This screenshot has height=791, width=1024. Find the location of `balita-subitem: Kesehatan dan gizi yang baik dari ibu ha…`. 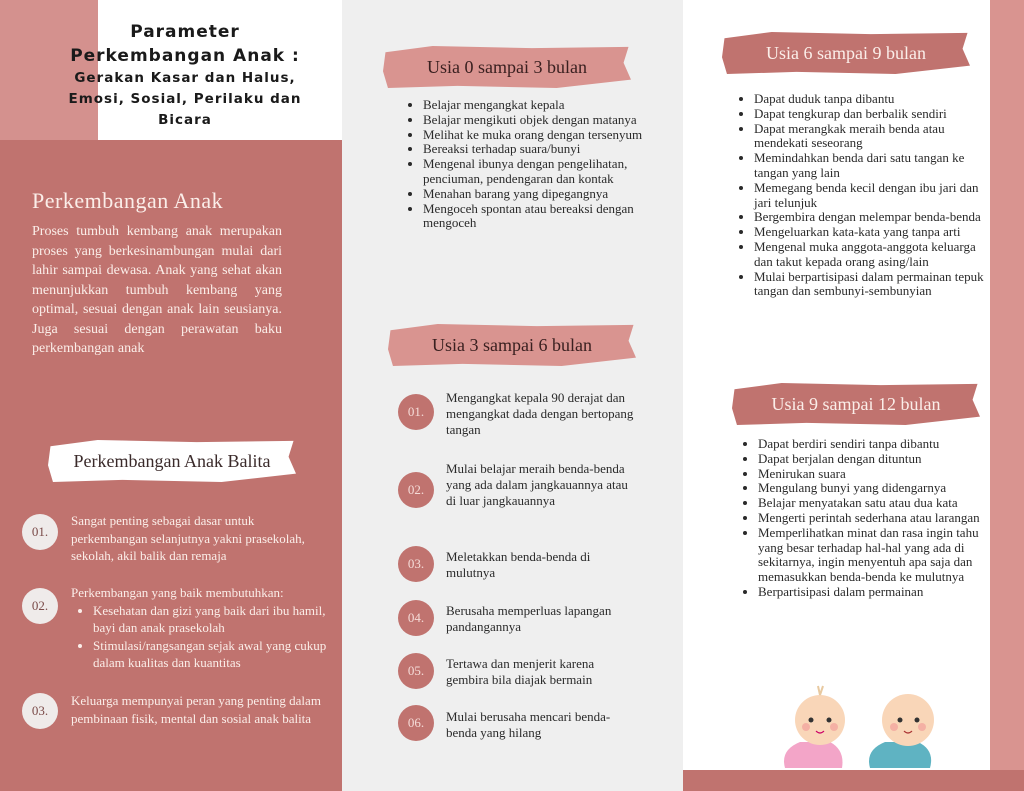

balita-subitem: Kesehatan dan gizi yang baik dari ibu ha… is located at coordinates (213, 619).